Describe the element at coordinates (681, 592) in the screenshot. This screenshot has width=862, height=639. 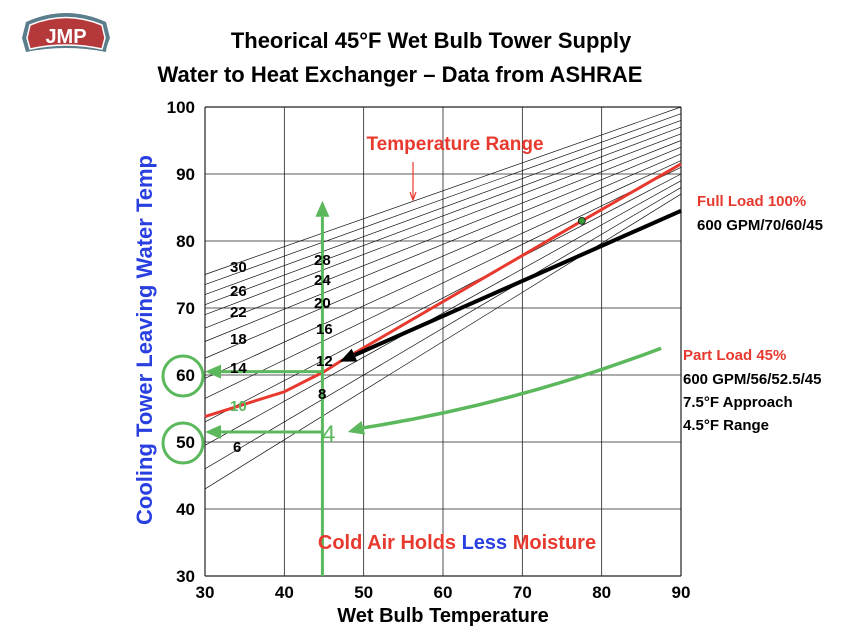
I see `x-tick-label: 90` at that location.